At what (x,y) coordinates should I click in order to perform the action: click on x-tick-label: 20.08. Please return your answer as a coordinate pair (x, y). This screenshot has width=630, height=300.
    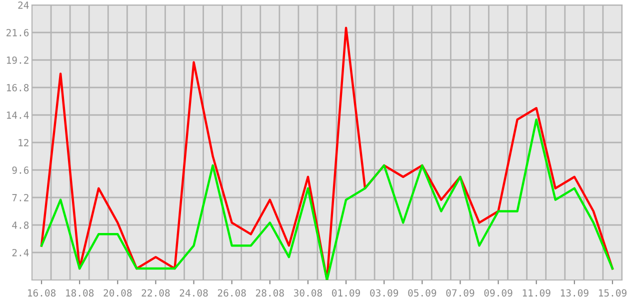
    Looking at the image, I should click on (118, 293).